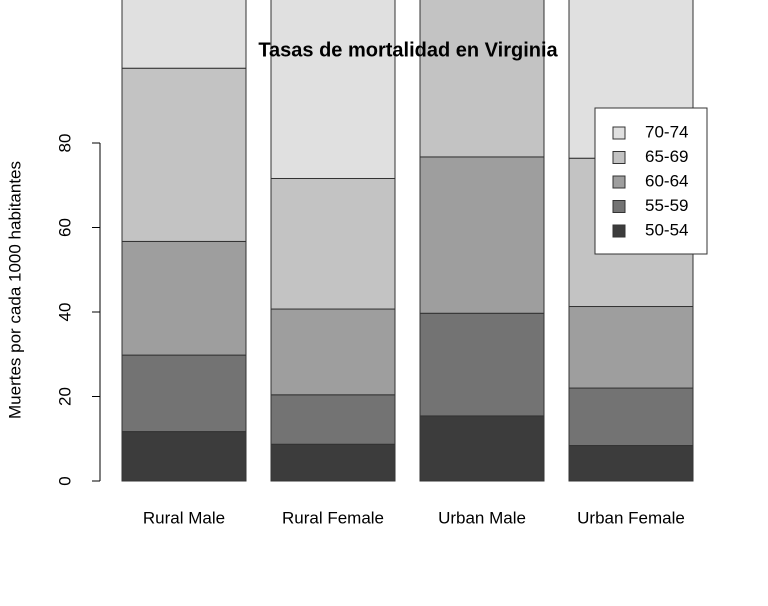 This screenshot has height=606, width=768. Describe the element at coordinates (666, 229) in the screenshot. I see `legend-label: 50-54` at that location.